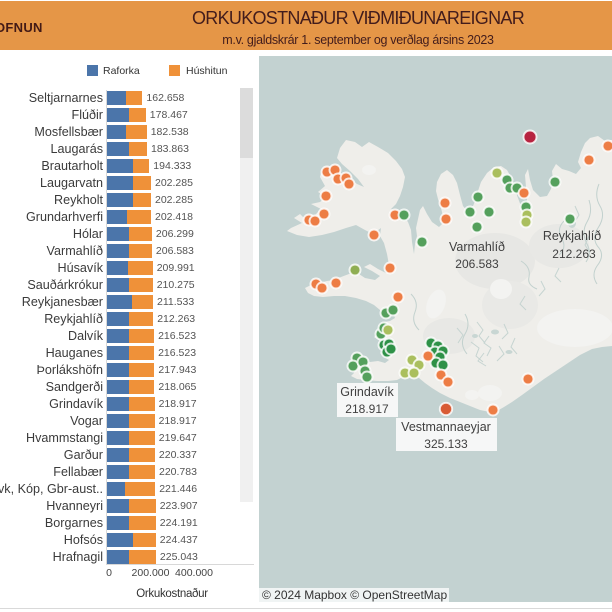 This screenshot has width=612, height=612. What do you see at coordinates (574, 254) in the screenshot?
I see `svg-text: 212.263` at bounding box center [574, 254].